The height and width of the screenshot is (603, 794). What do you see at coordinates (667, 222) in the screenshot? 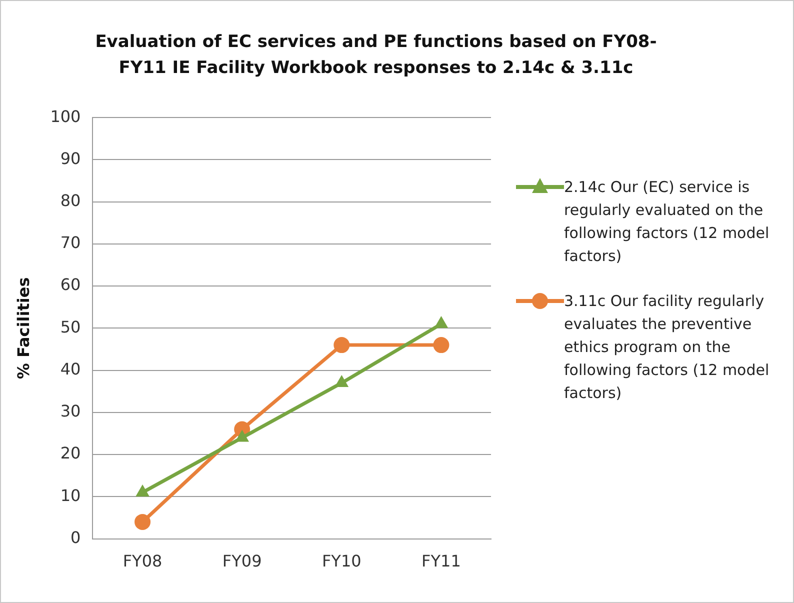
I see `legend-label: 2.14c Our (EC) service is regularly evaluated on the following factors (12 model factors)` at bounding box center [667, 222].